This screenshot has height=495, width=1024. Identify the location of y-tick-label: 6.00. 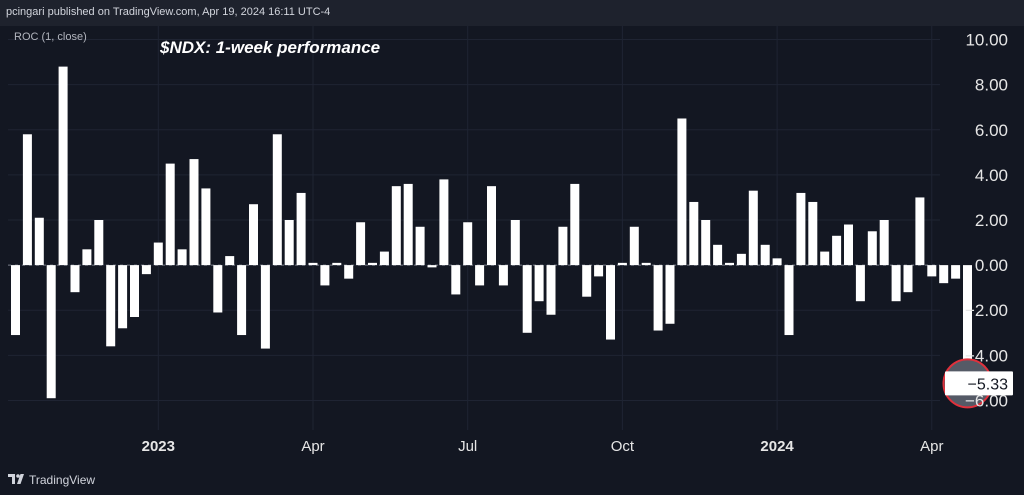
(991, 130).